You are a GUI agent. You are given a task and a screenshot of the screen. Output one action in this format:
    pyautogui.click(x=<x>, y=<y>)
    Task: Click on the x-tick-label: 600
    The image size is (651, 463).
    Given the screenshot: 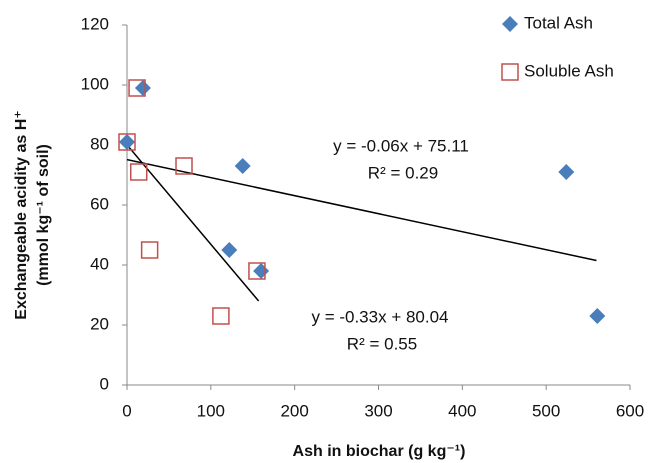 What is the action you would take?
    pyautogui.click(x=630, y=410)
    